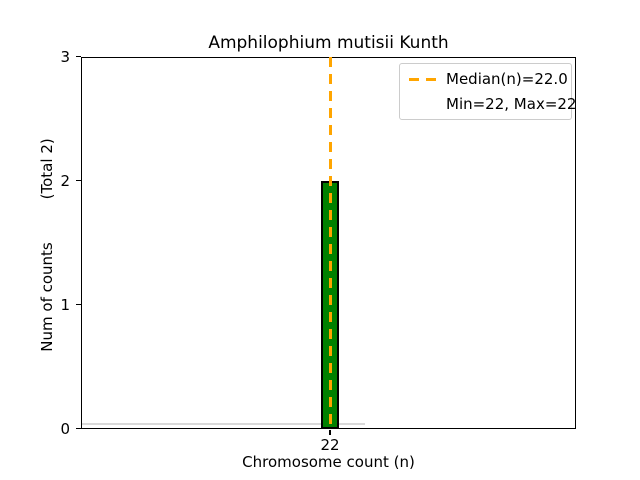  What do you see at coordinates (330, 445) in the screenshot?
I see `x-tick-label-22: 22` at bounding box center [330, 445].